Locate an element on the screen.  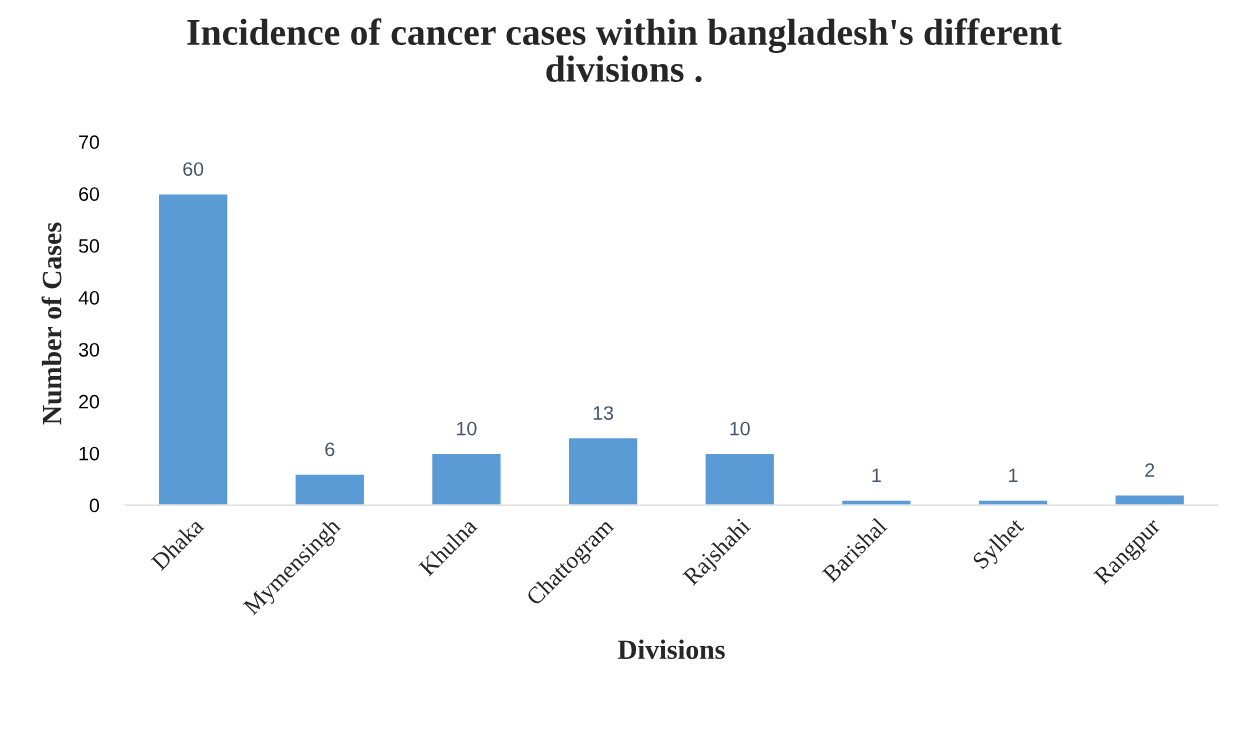
y-tick-label: 40 is located at coordinates (89, 297).